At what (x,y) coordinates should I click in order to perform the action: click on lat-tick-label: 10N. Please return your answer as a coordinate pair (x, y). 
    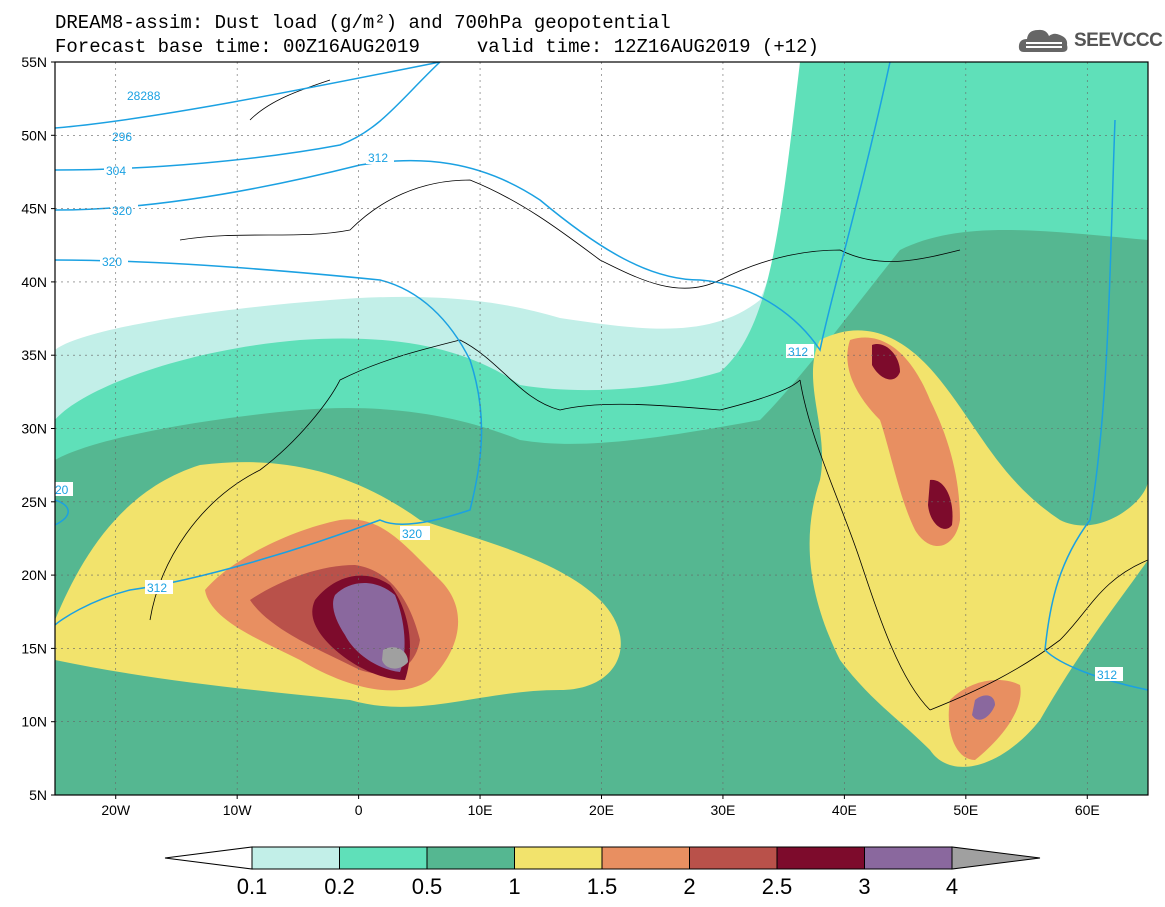
    Looking at the image, I should click on (34, 722).